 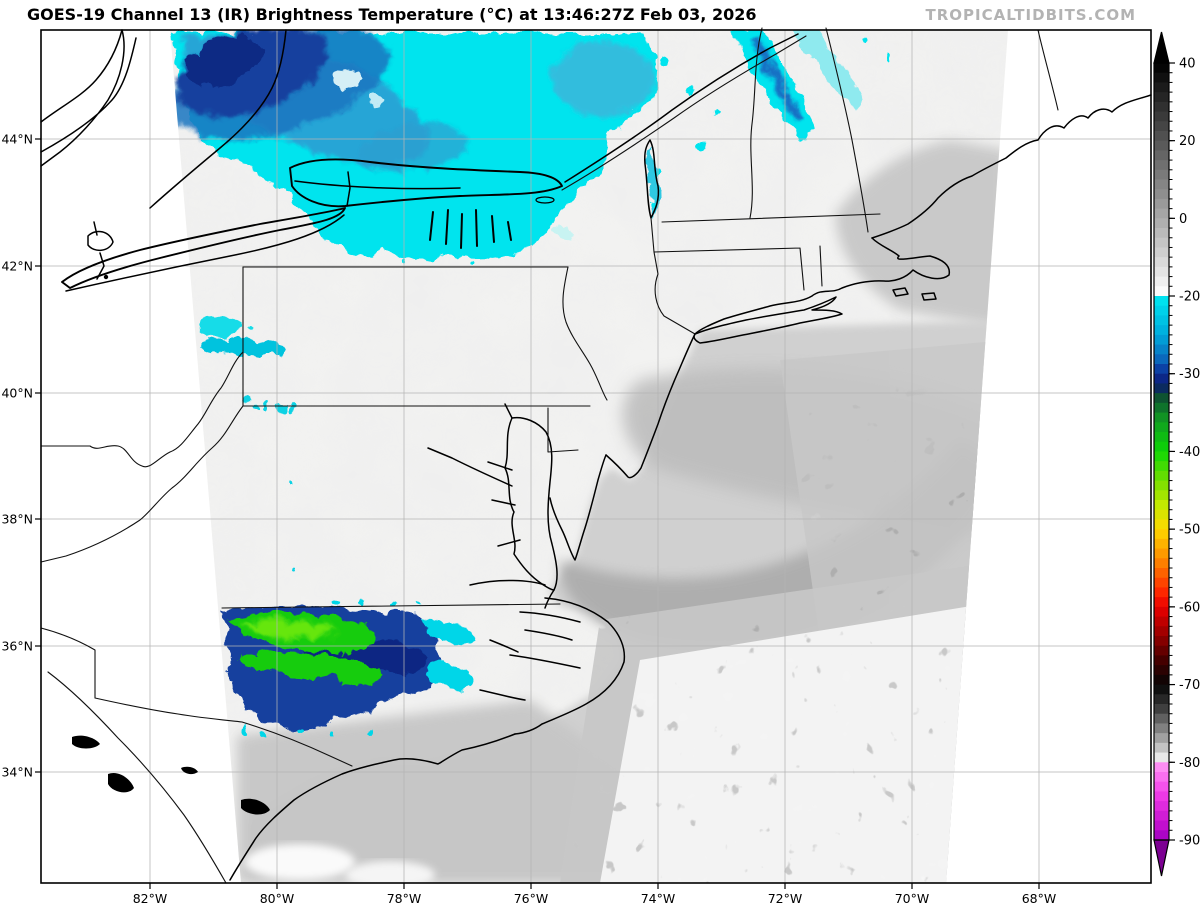 I want to click on colorbar-tick-label: -60, so click(x=1189, y=607).